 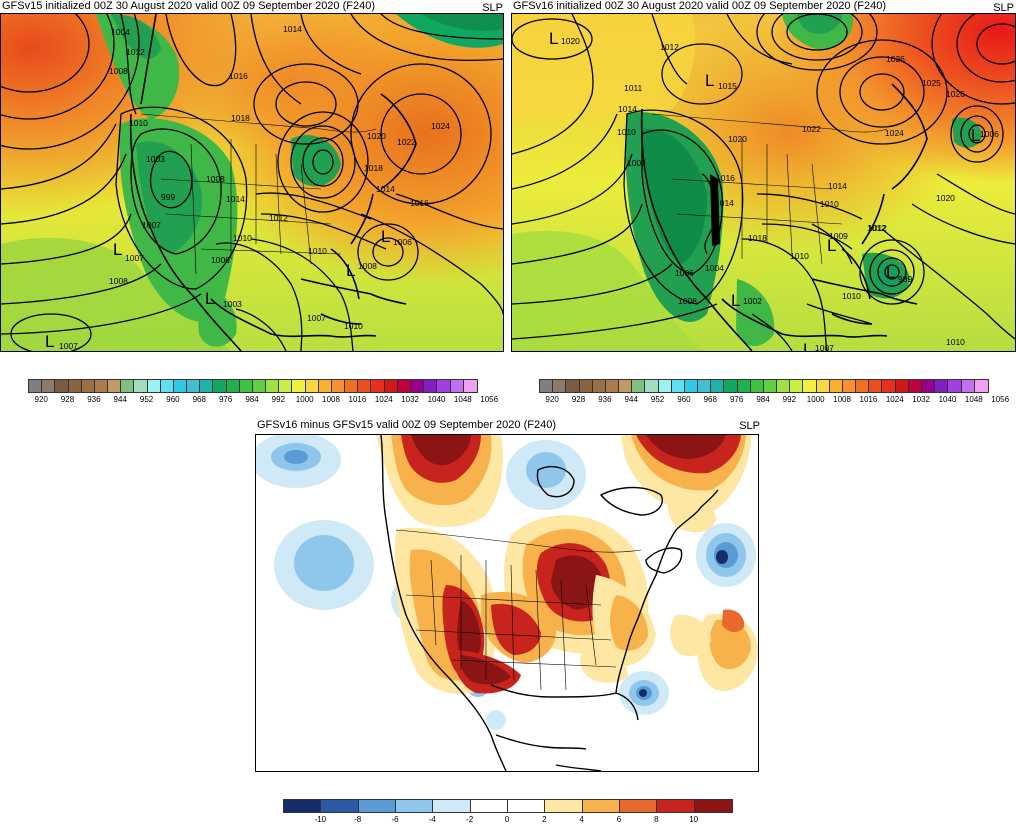 I want to click on gfsv15-isobar-label: 1016, so click(x=238, y=76).